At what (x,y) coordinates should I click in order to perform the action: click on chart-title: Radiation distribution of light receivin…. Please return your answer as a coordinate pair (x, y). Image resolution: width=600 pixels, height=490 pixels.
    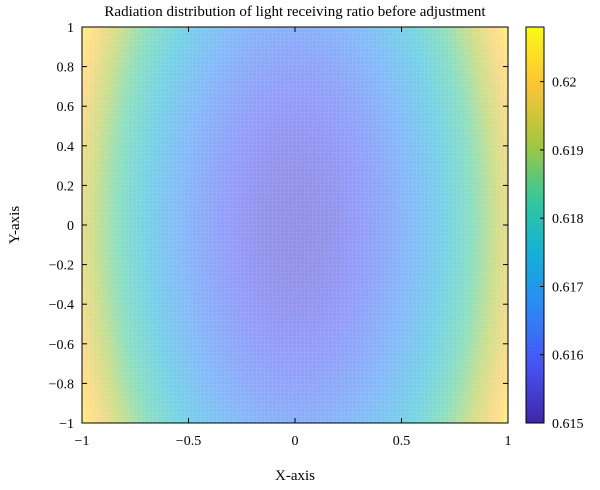
    Looking at the image, I should click on (295, 12).